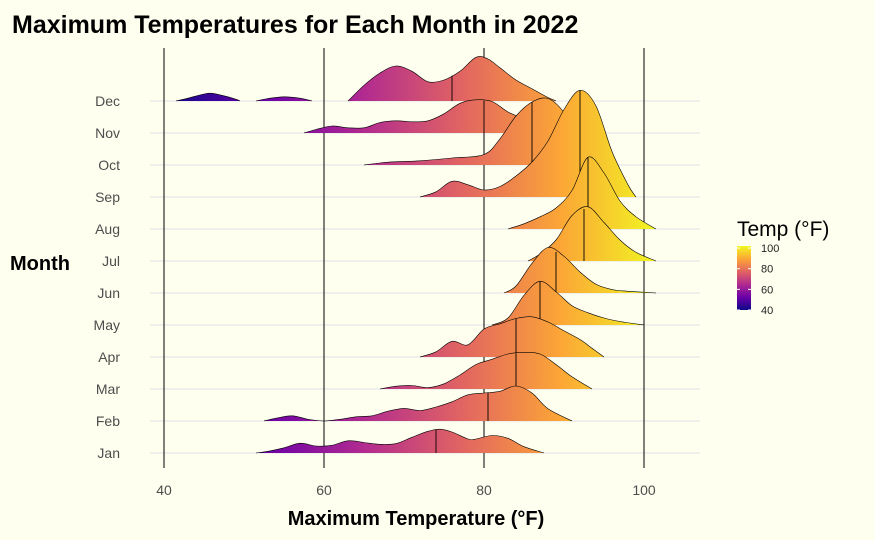  What do you see at coordinates (758, 280) in the screenshot?
I see `legend-ticks: 40 60 80 100` at bounding box center [758, 280].